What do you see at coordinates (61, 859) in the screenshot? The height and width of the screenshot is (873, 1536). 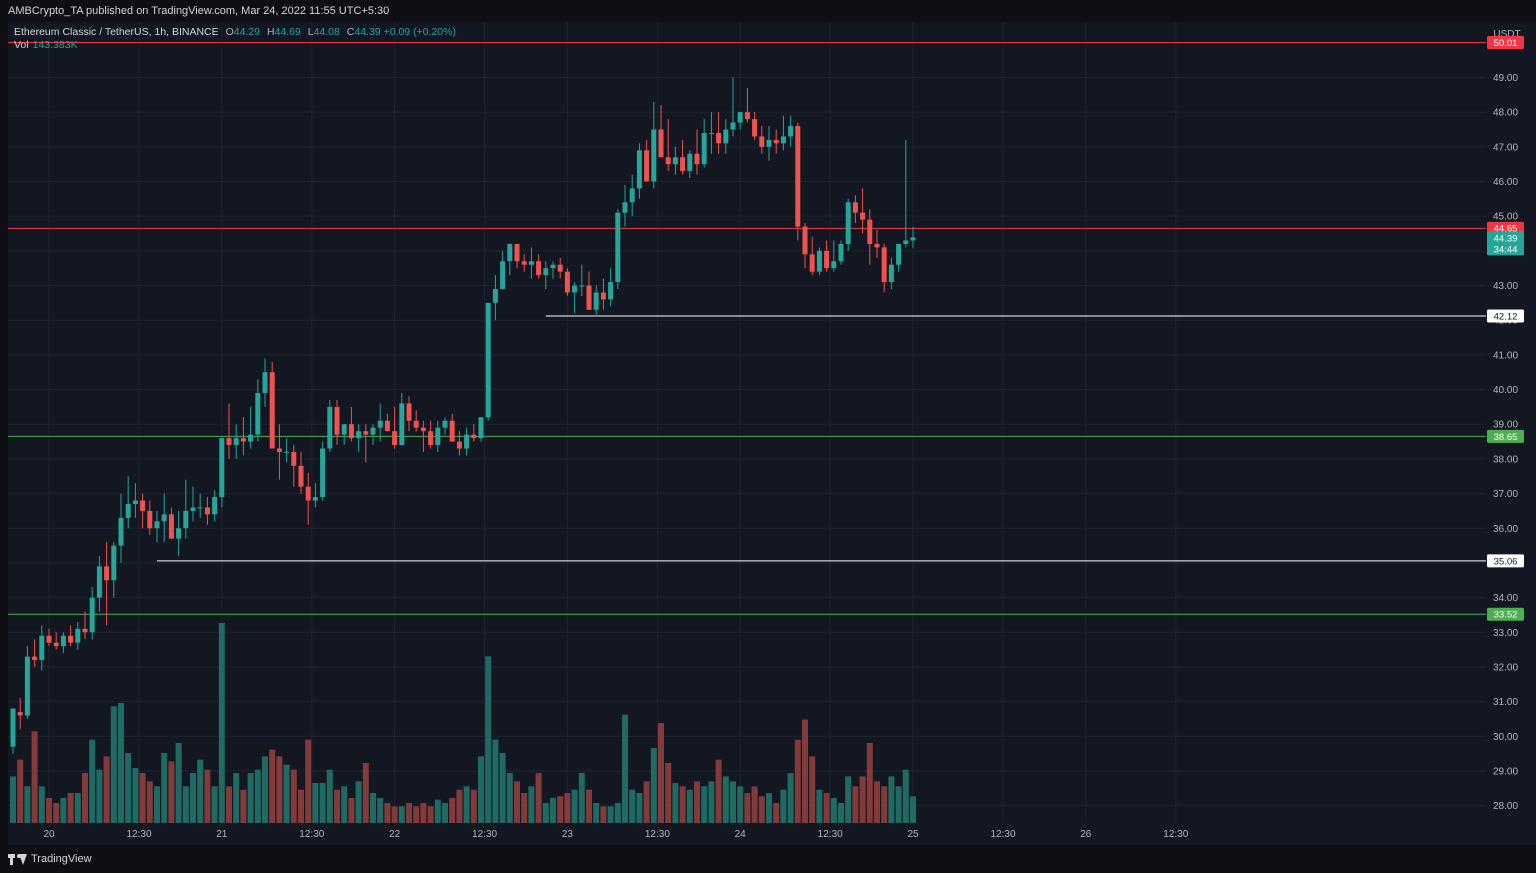 I see `brand-name: TradingView` at bounding box center [61, 859].